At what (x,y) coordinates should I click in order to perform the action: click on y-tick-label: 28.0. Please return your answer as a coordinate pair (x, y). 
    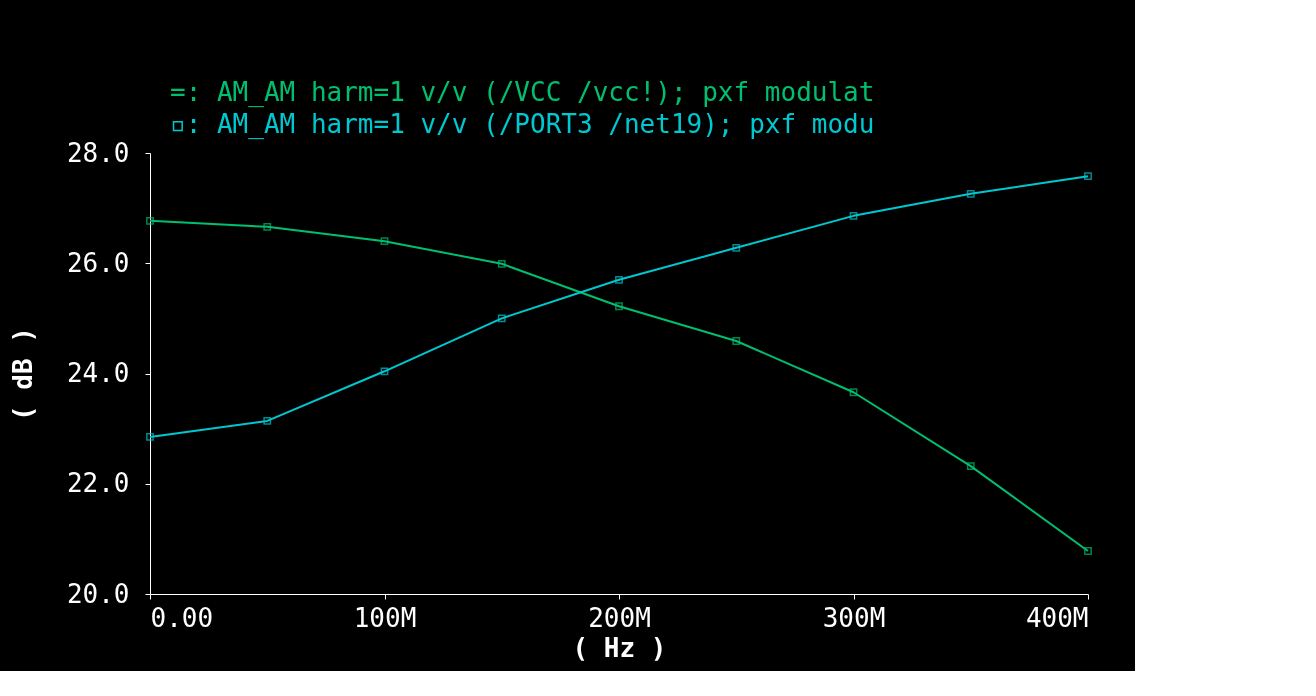
    Looking at the image, I should click on (98, 152).